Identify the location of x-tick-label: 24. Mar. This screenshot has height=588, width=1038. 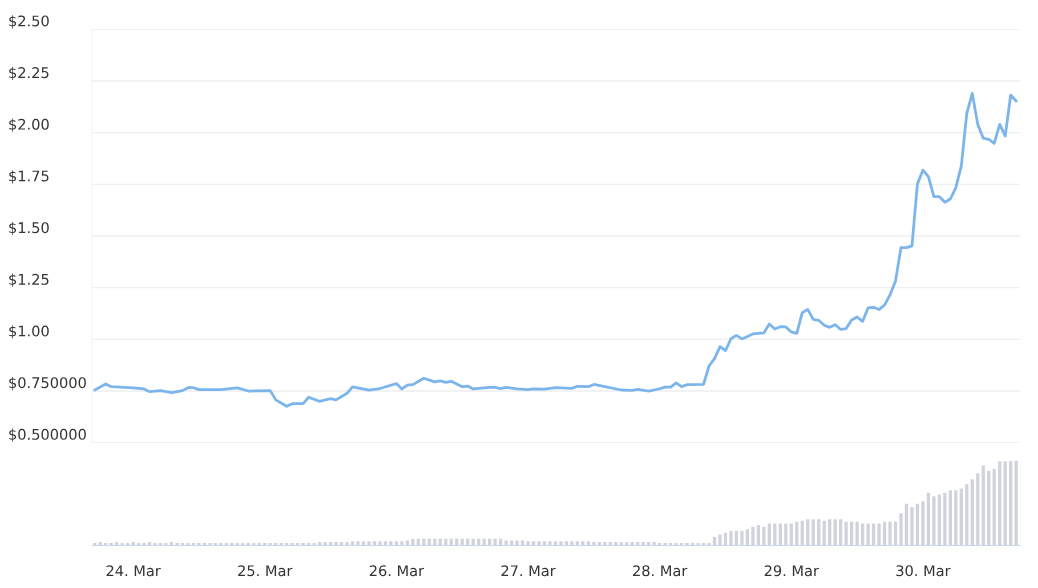
(133, 571).